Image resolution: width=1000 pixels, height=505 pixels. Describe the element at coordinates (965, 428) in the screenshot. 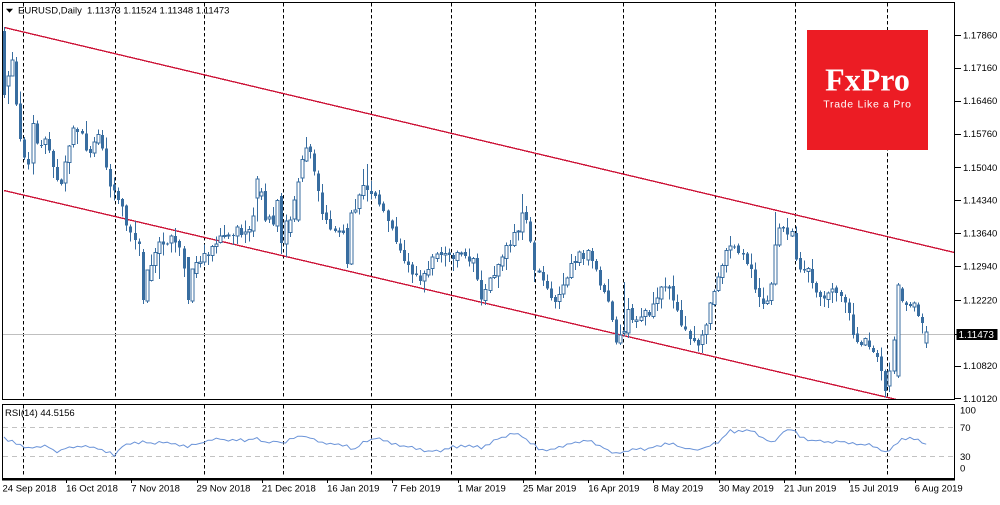

I see `svg-text: 70` at that location.